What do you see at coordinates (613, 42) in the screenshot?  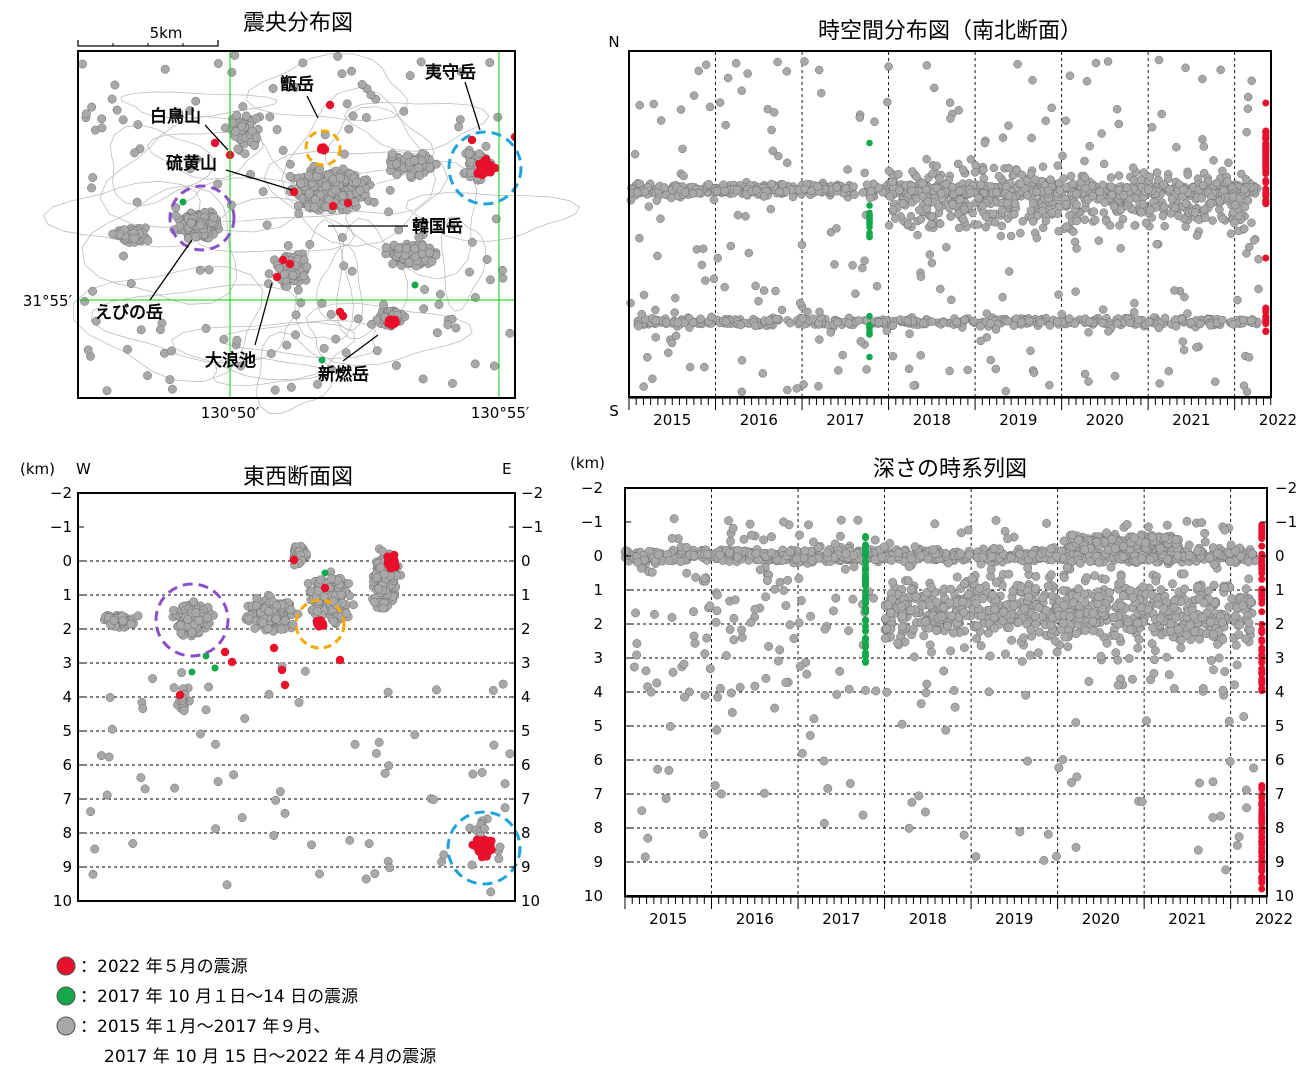 I see `north-label: N` at bounding box center [613, 42].